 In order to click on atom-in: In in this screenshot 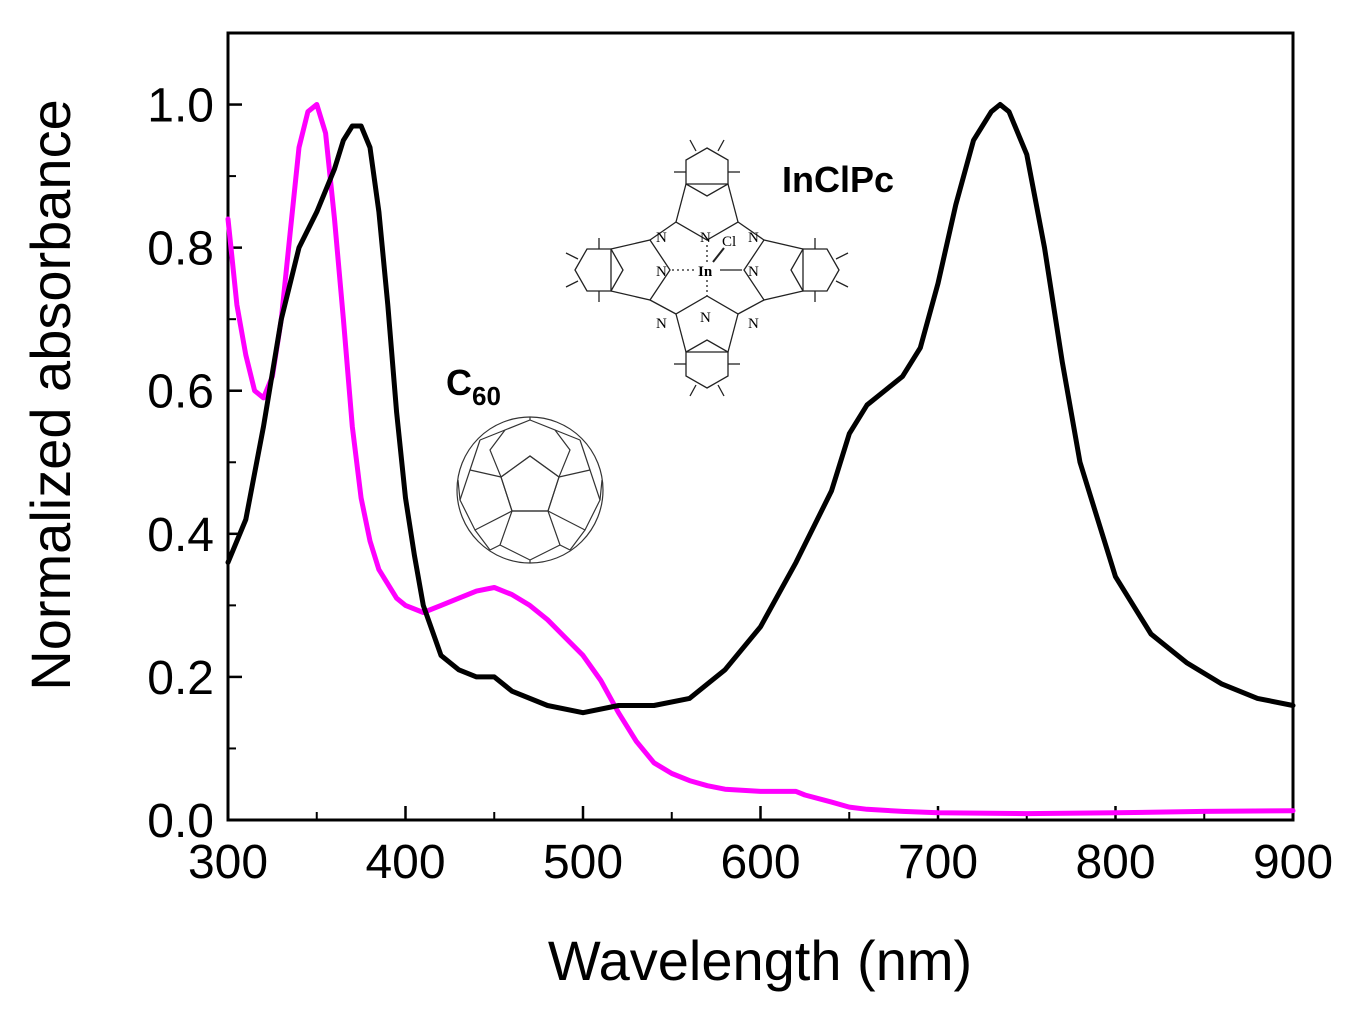, I will do `click(705, 272)`.